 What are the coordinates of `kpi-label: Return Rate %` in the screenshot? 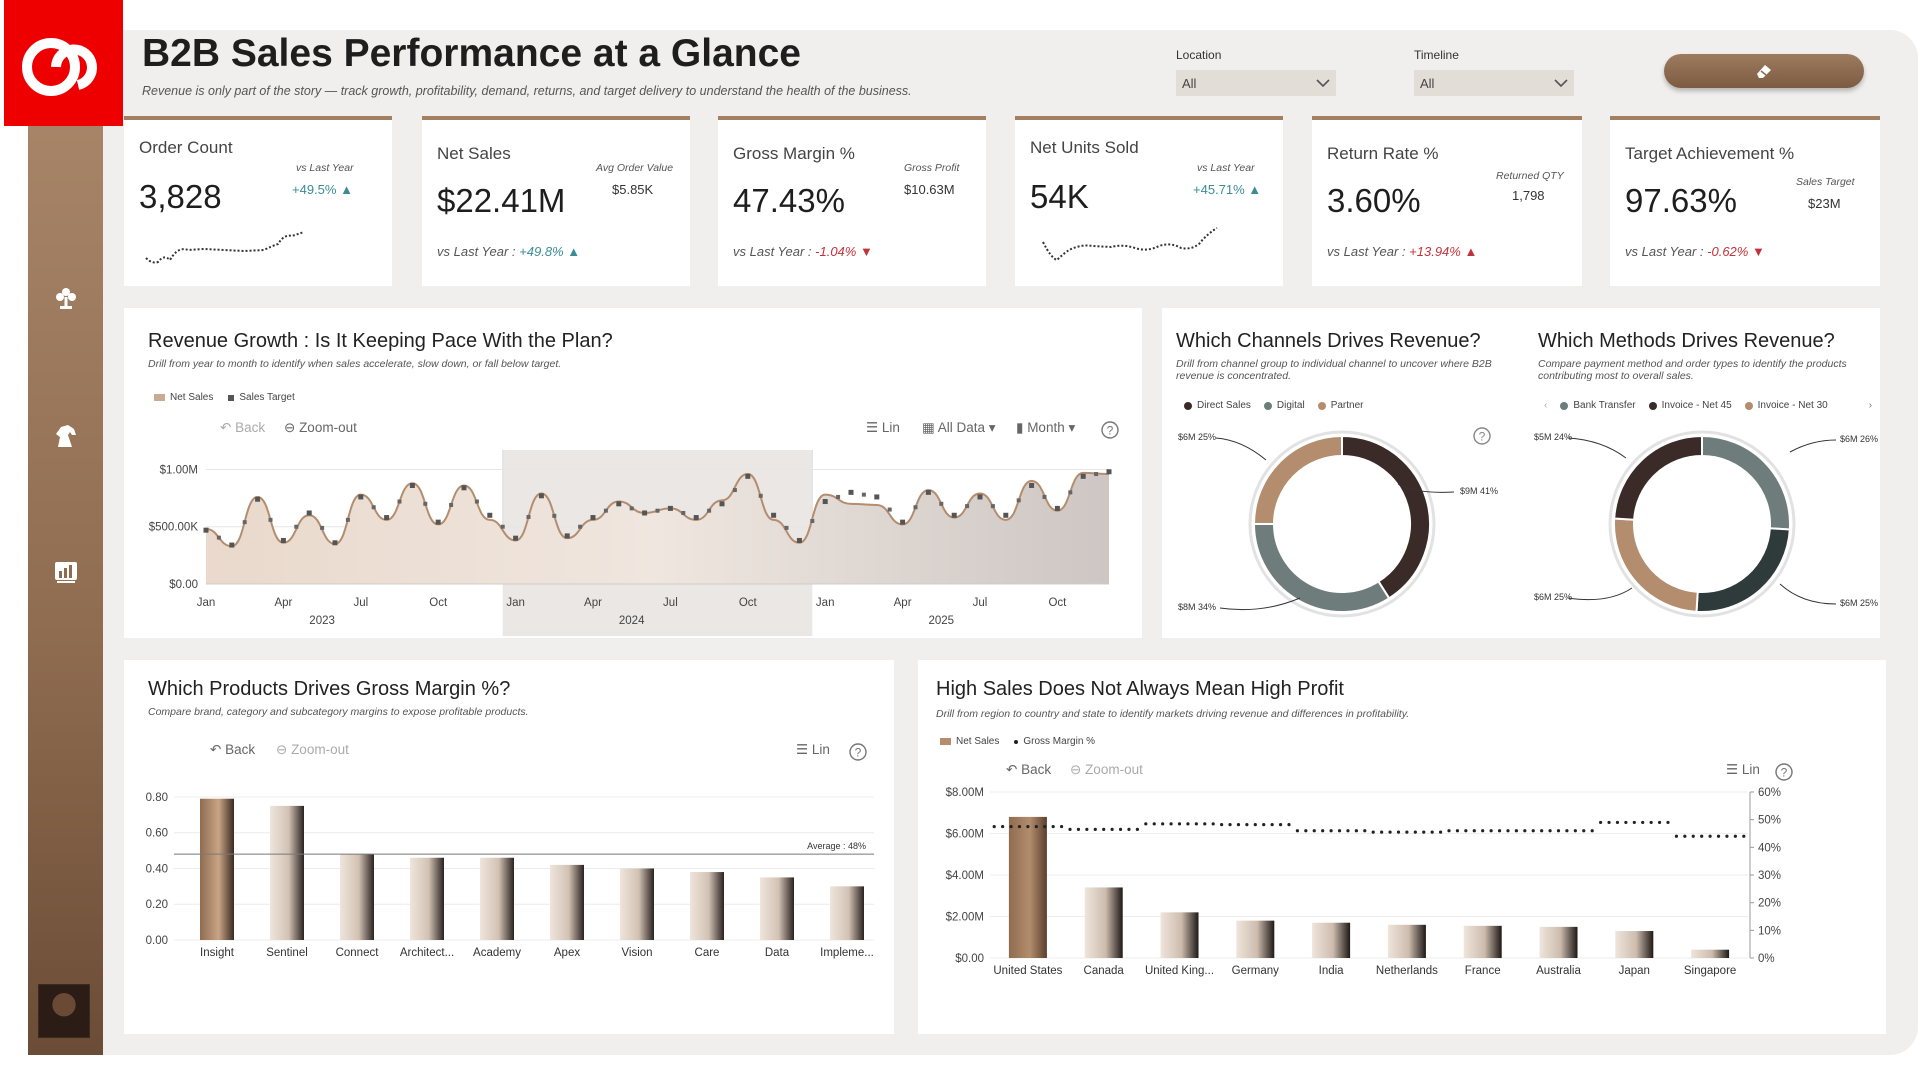 It's located at (1383, 153).